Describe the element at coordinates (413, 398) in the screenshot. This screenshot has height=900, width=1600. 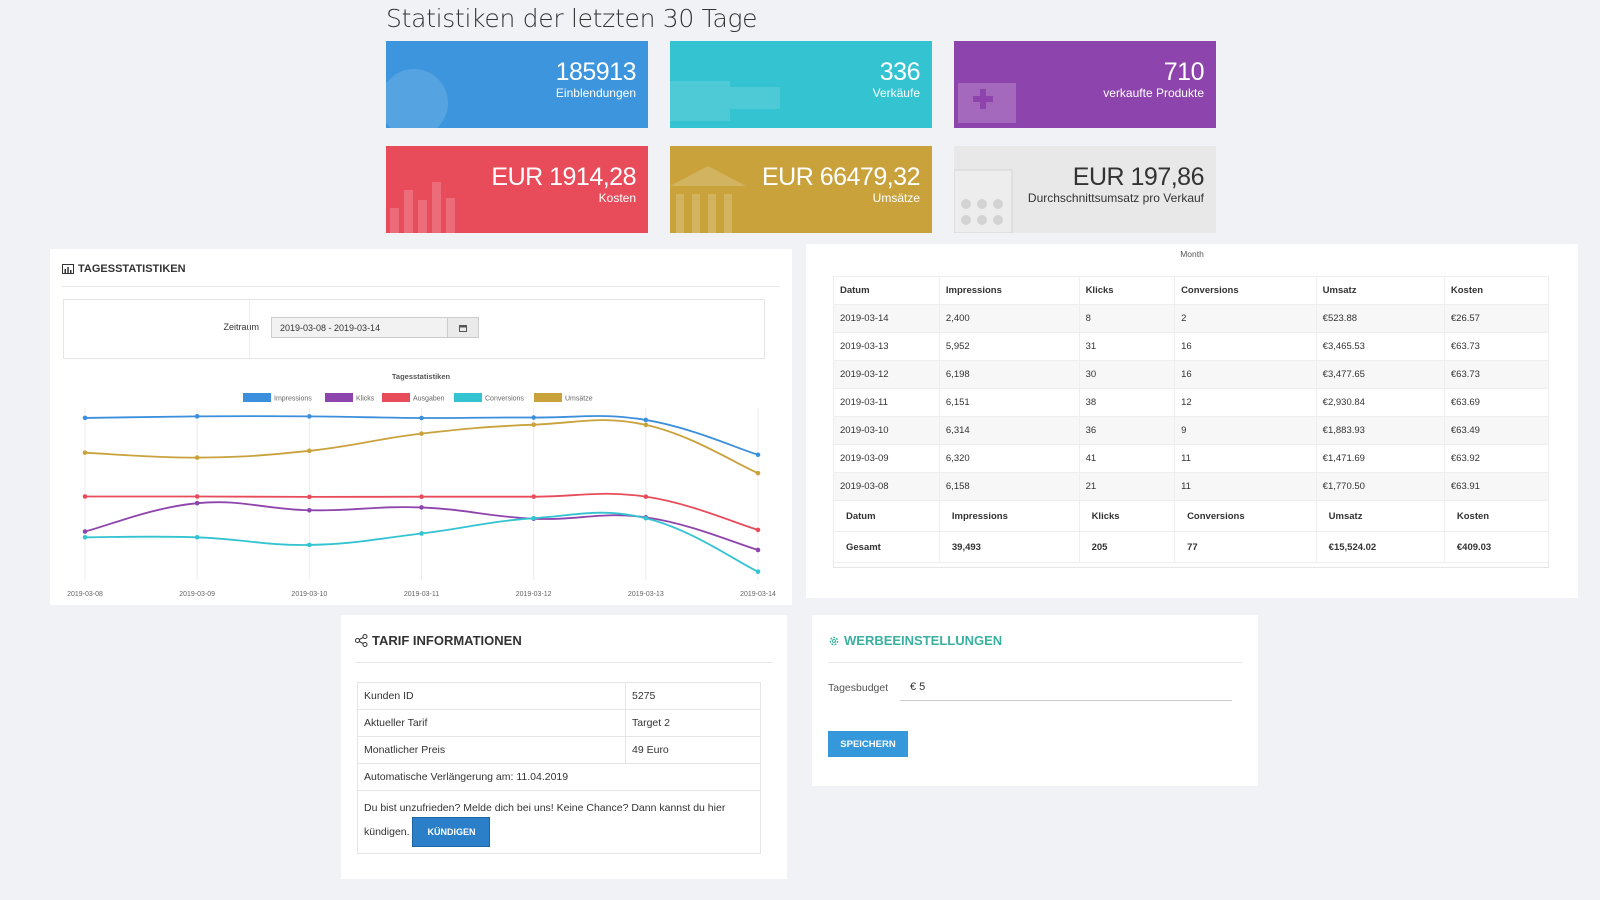
I see `legend-item: Ausgaben` at that location.